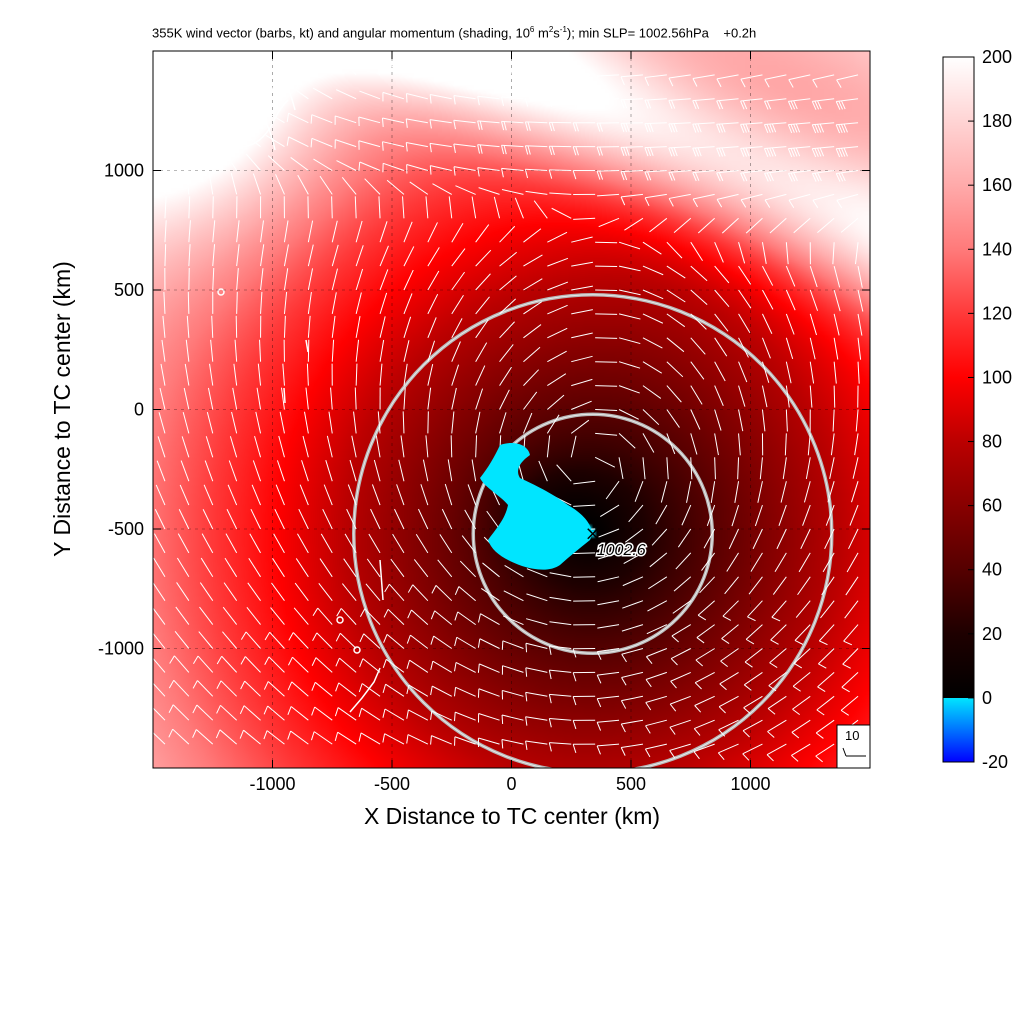  Describe the element at coordinates (995, 762) in the screenshot. I see `colorbar-tick-label: -20` at that location.